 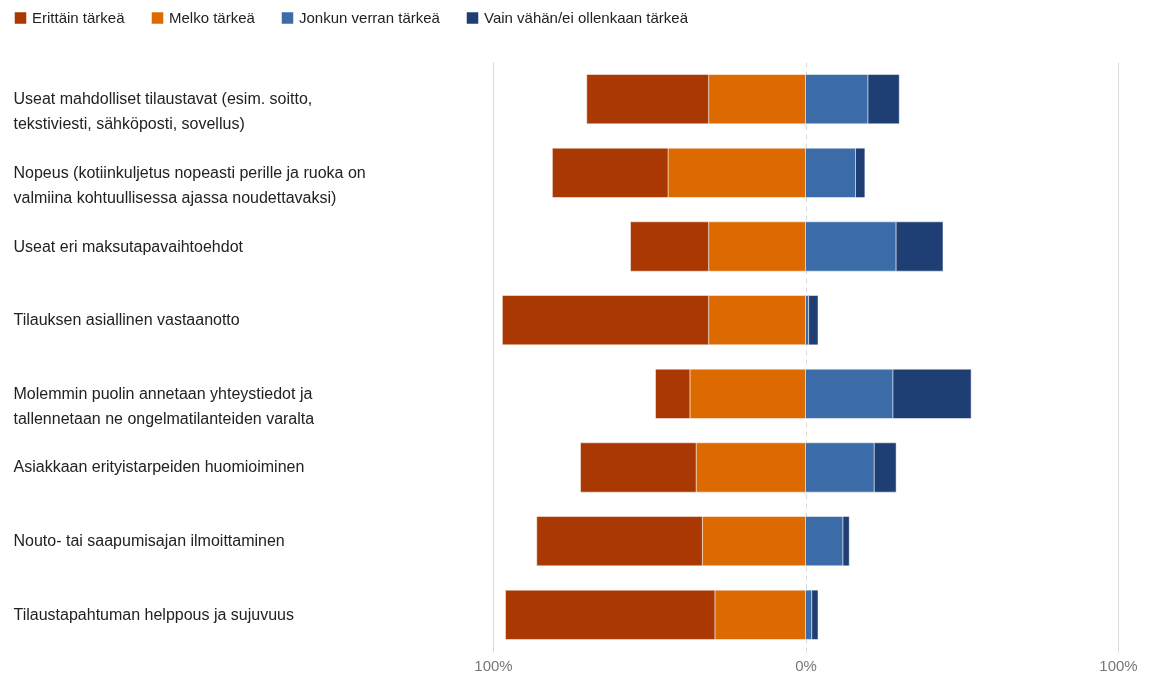 I want to click on x-tick-label: 0%, so click(x=806, y=665).